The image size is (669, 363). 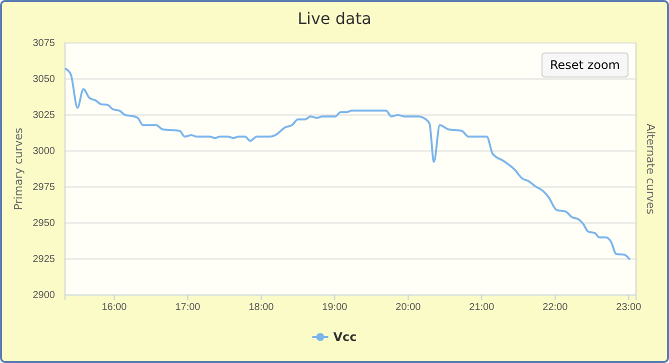 I want to click on x-tick-label: 19:00, so click(x=335, y=308).